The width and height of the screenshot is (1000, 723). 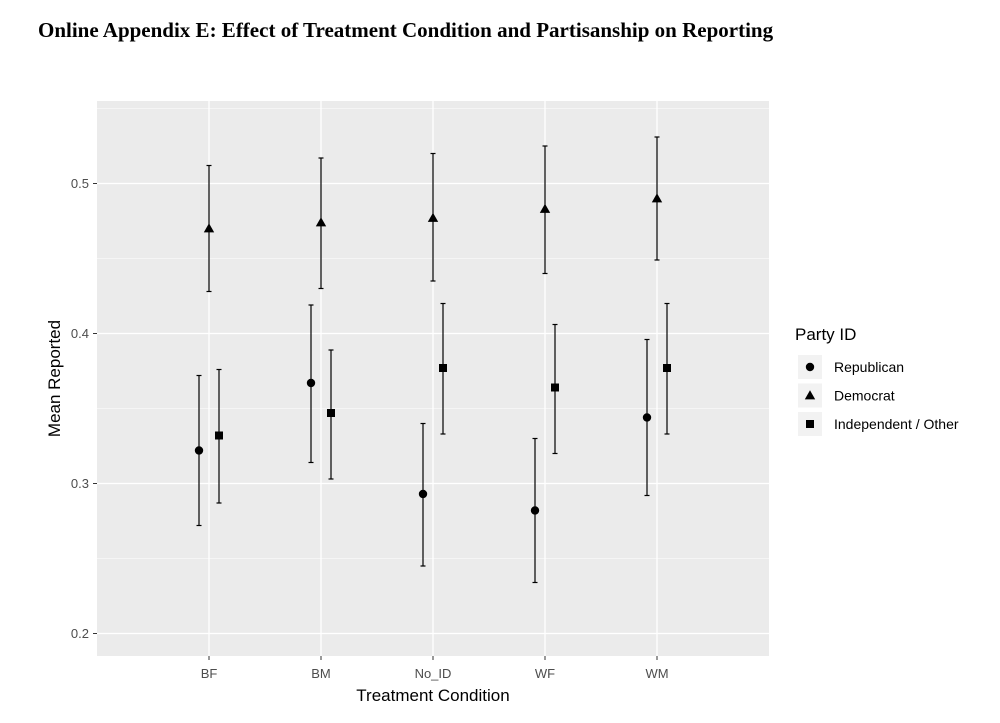 What do you see at coordinates (80, 333) in the screenshot?
I see `y-tick-label: 0.4` at bounding box center [80, 333].